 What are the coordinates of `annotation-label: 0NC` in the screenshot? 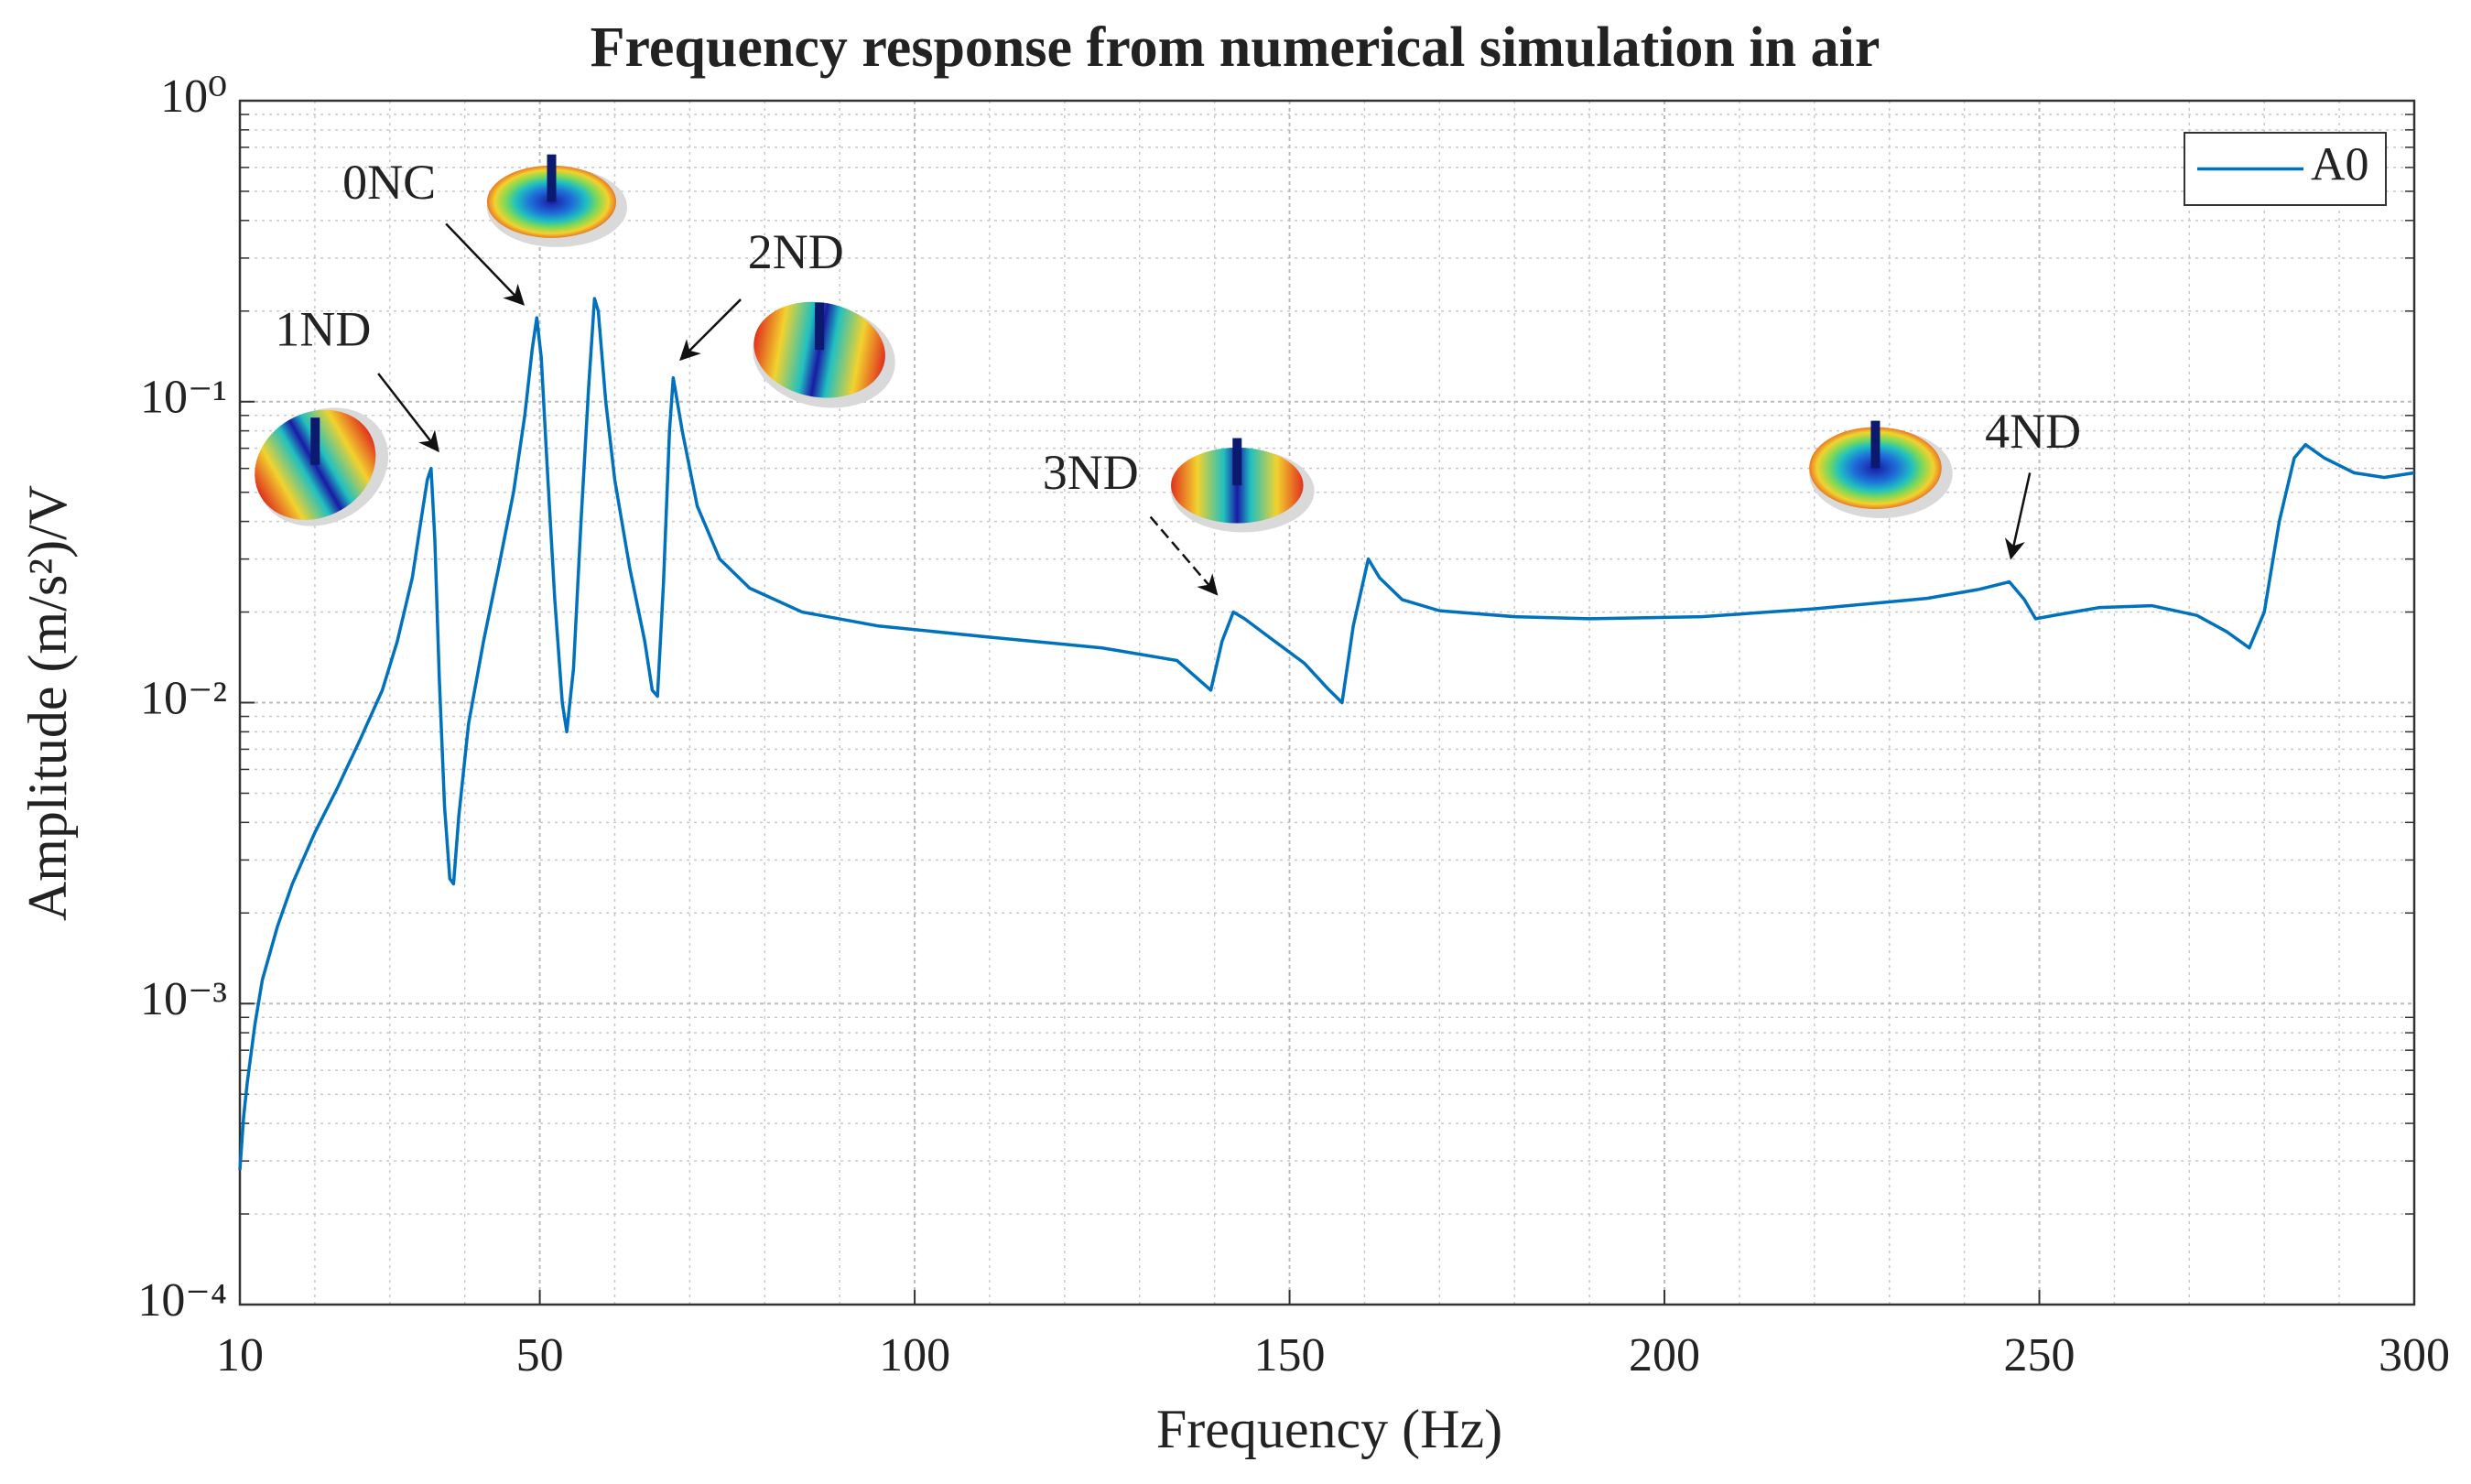 It's located at (389, 183).